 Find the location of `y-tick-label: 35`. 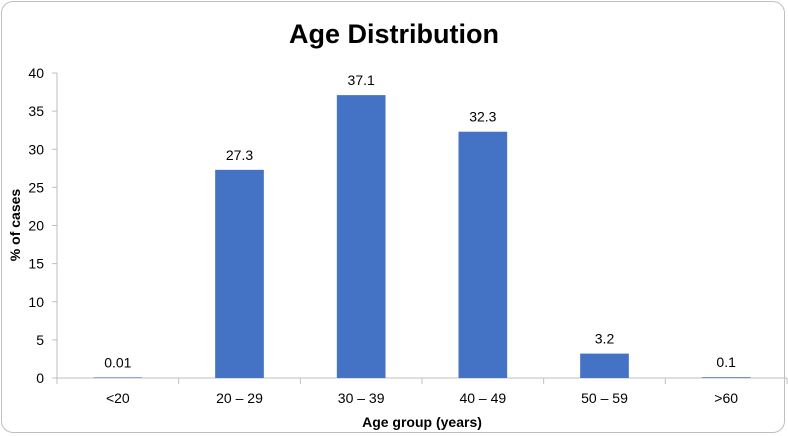

y-tick-label: 35 is located at coordinates (36, 111).